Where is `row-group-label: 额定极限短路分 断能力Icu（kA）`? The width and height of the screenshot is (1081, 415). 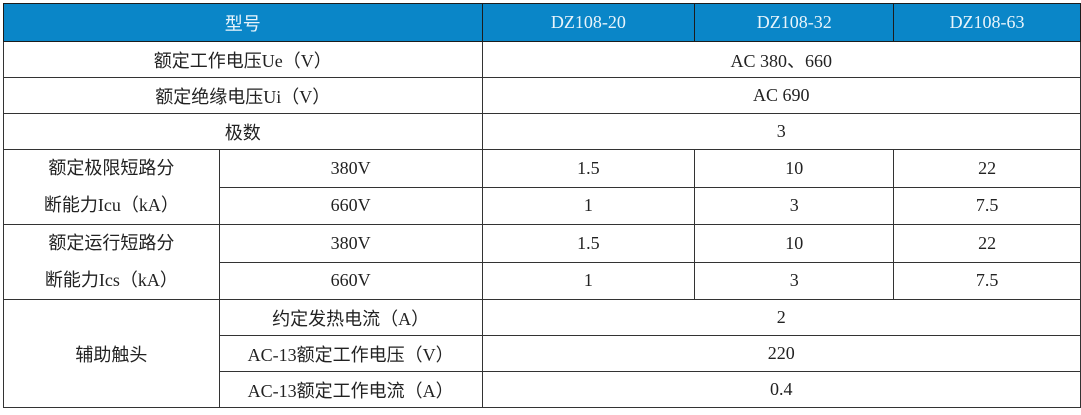 row-group-label: 额定极限短路分 断能力Icu（kA） is located at coordinates (111, 187).